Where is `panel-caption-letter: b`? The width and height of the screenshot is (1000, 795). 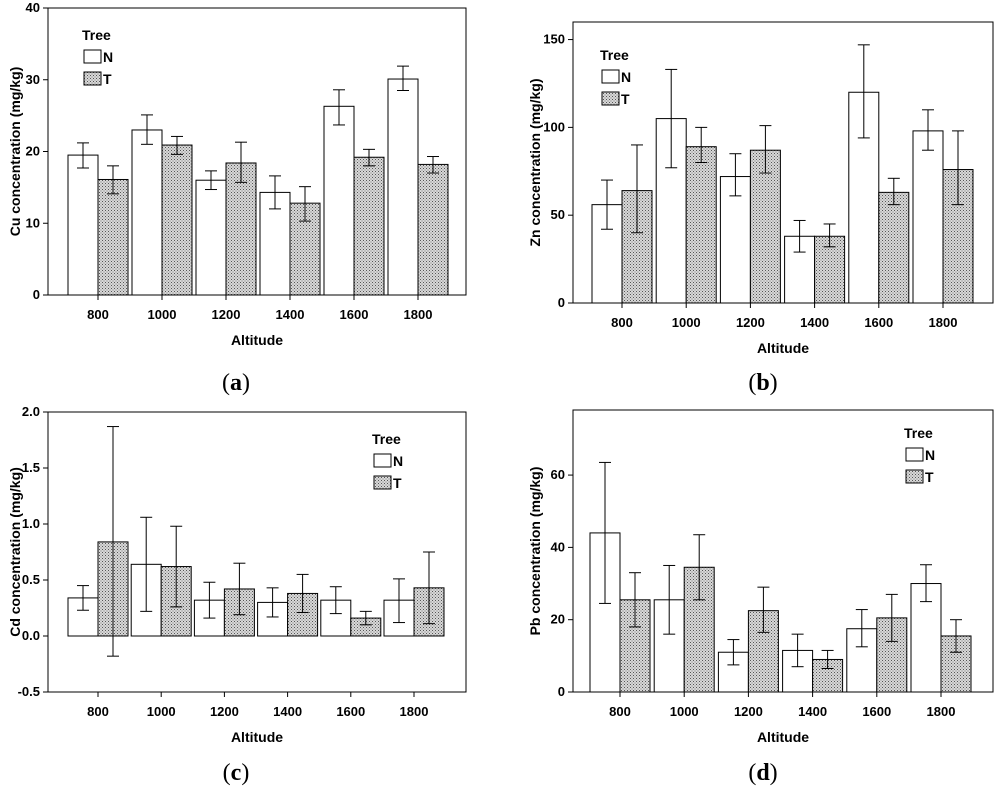
panel-caption-letter: b is located at coordinates (762, 383).